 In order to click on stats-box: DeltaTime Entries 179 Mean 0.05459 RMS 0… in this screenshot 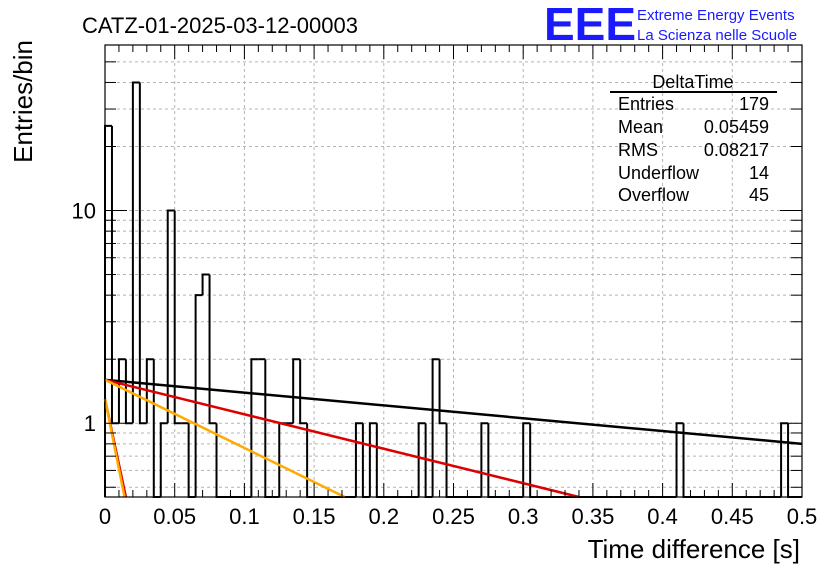, I will do `click(693, 138)`.